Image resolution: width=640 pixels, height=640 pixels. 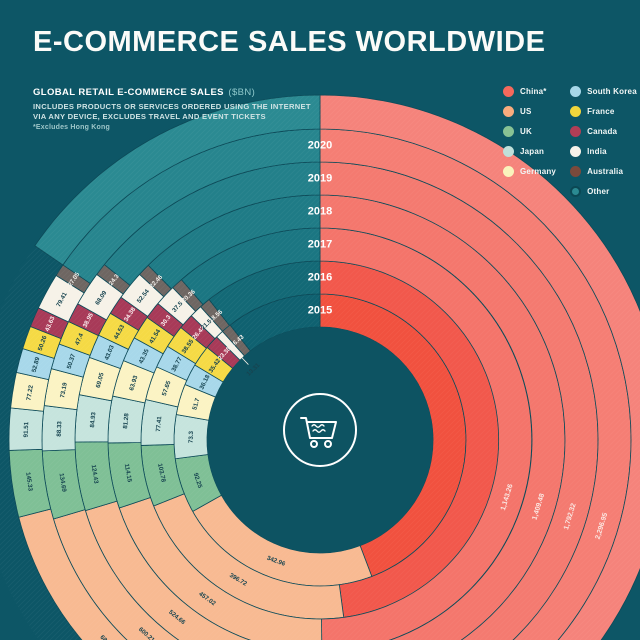 What do you see at coordinates (244, 360) in the screenshot?
I see `leader-line-india-2015` at bounding box center [244, 360].